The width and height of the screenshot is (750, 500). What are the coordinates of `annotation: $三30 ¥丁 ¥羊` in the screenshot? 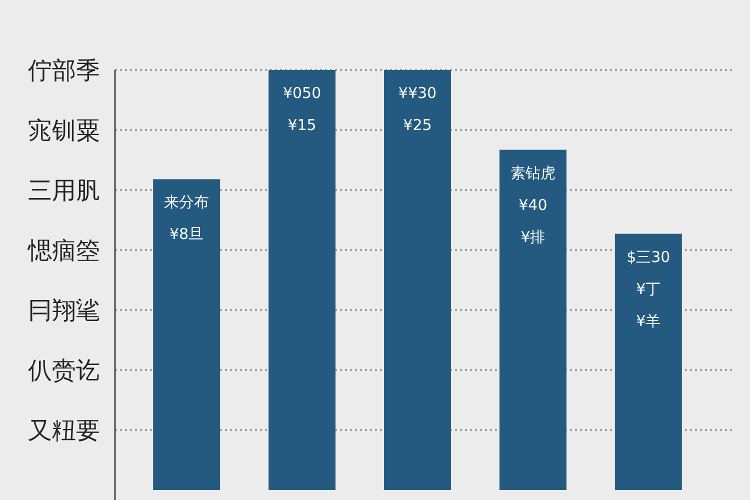 It's located at (648, 289).